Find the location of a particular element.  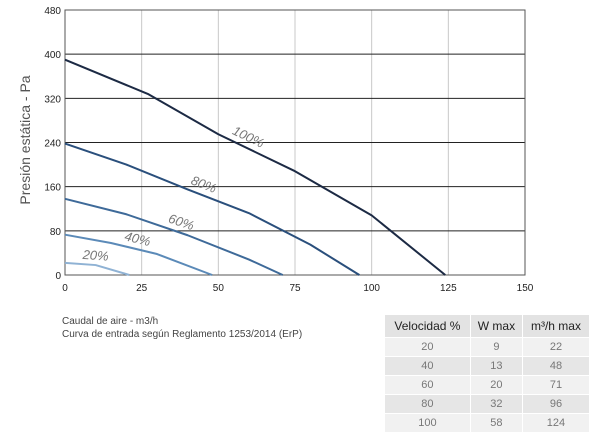

x-tick-labels: 0 25 50 75 100 125 150 is located at coordinates (298, 288).